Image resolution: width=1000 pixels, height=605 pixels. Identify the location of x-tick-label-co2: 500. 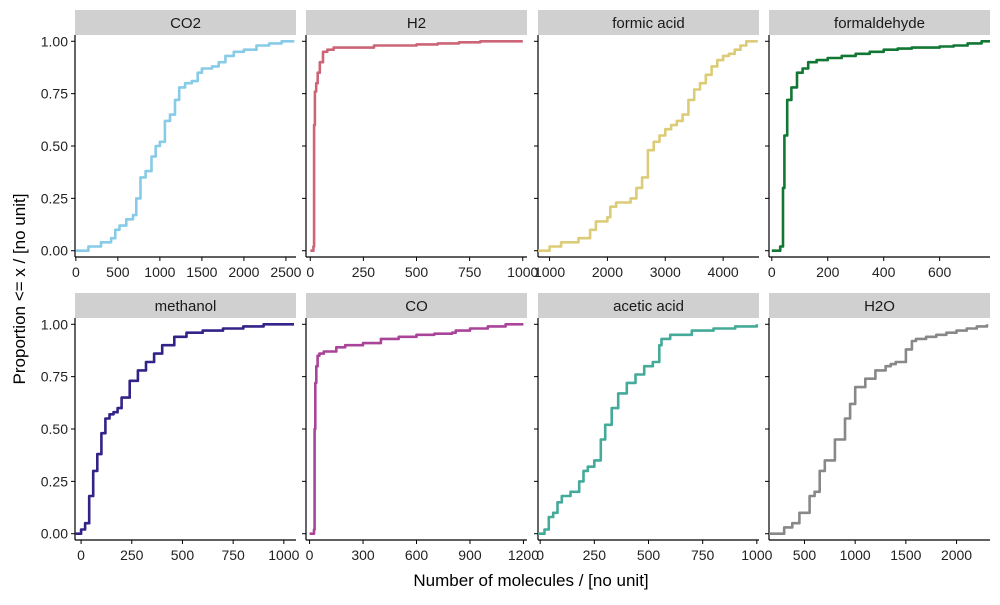
(118, 272).